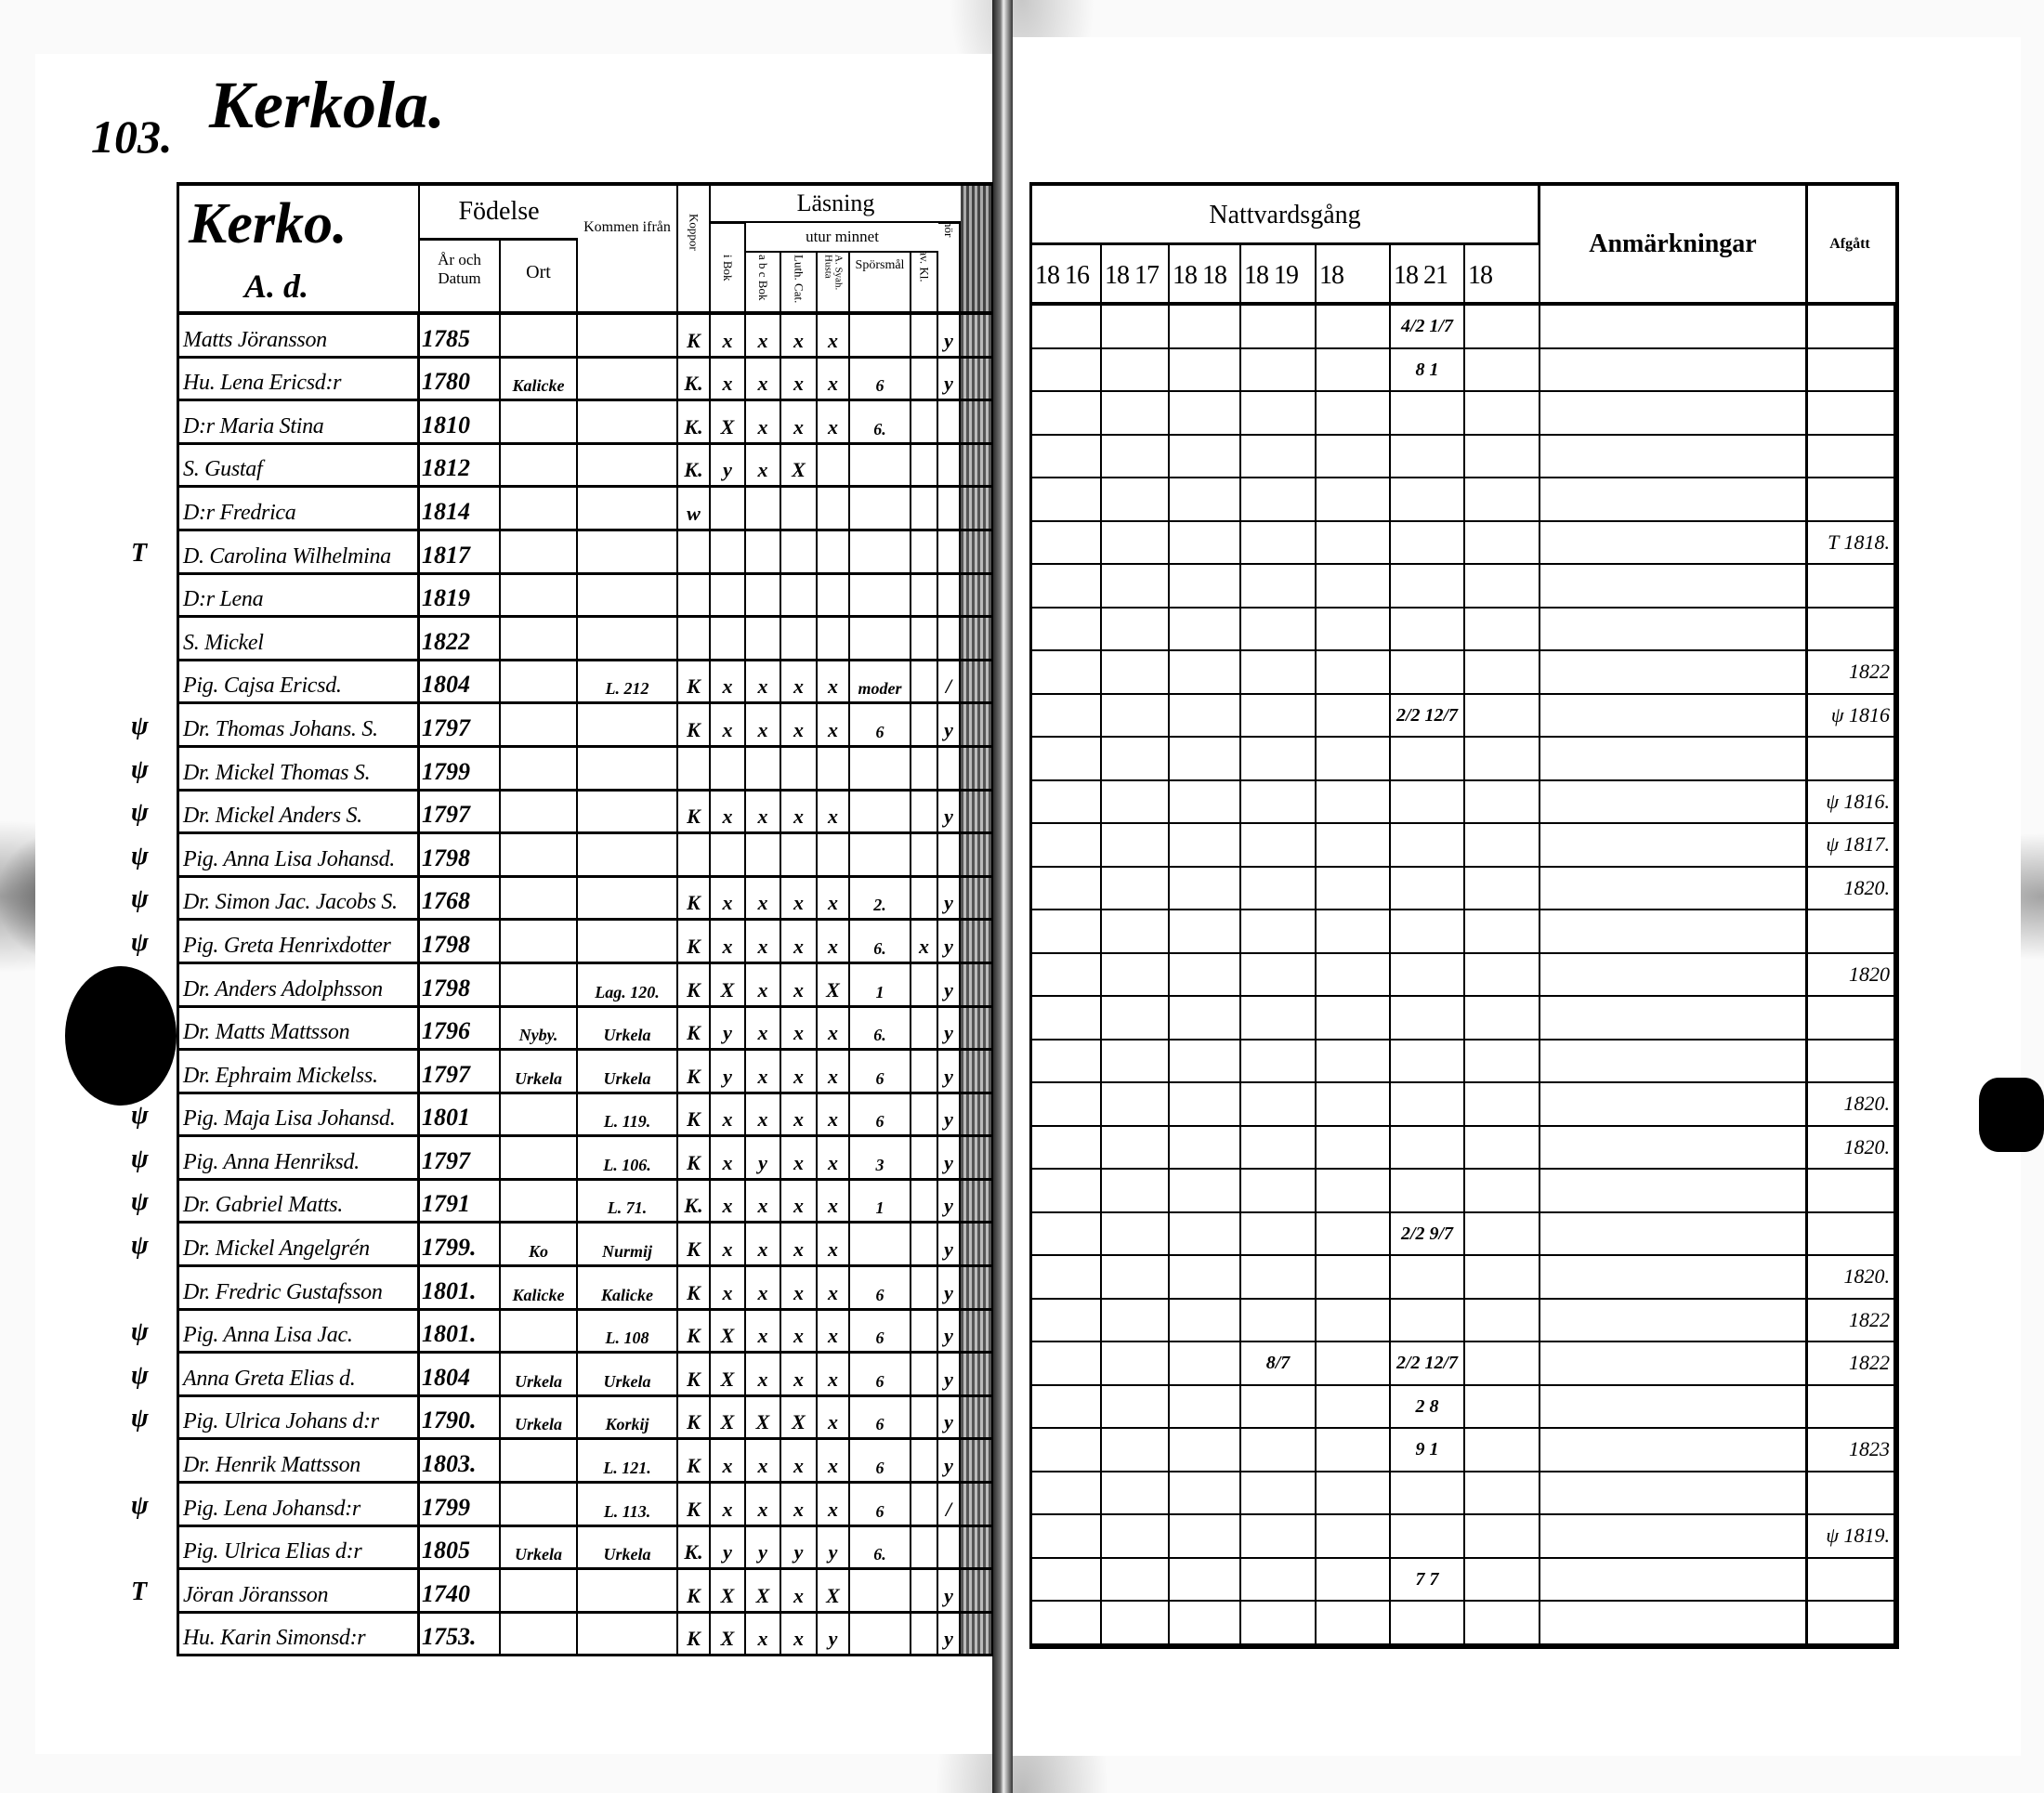 The width and height of the screenshot is (2044, 1793). Describe the element at coordinates (1851, 974) in the screenshot. I see `cell-afgatt: 1820` at that location.